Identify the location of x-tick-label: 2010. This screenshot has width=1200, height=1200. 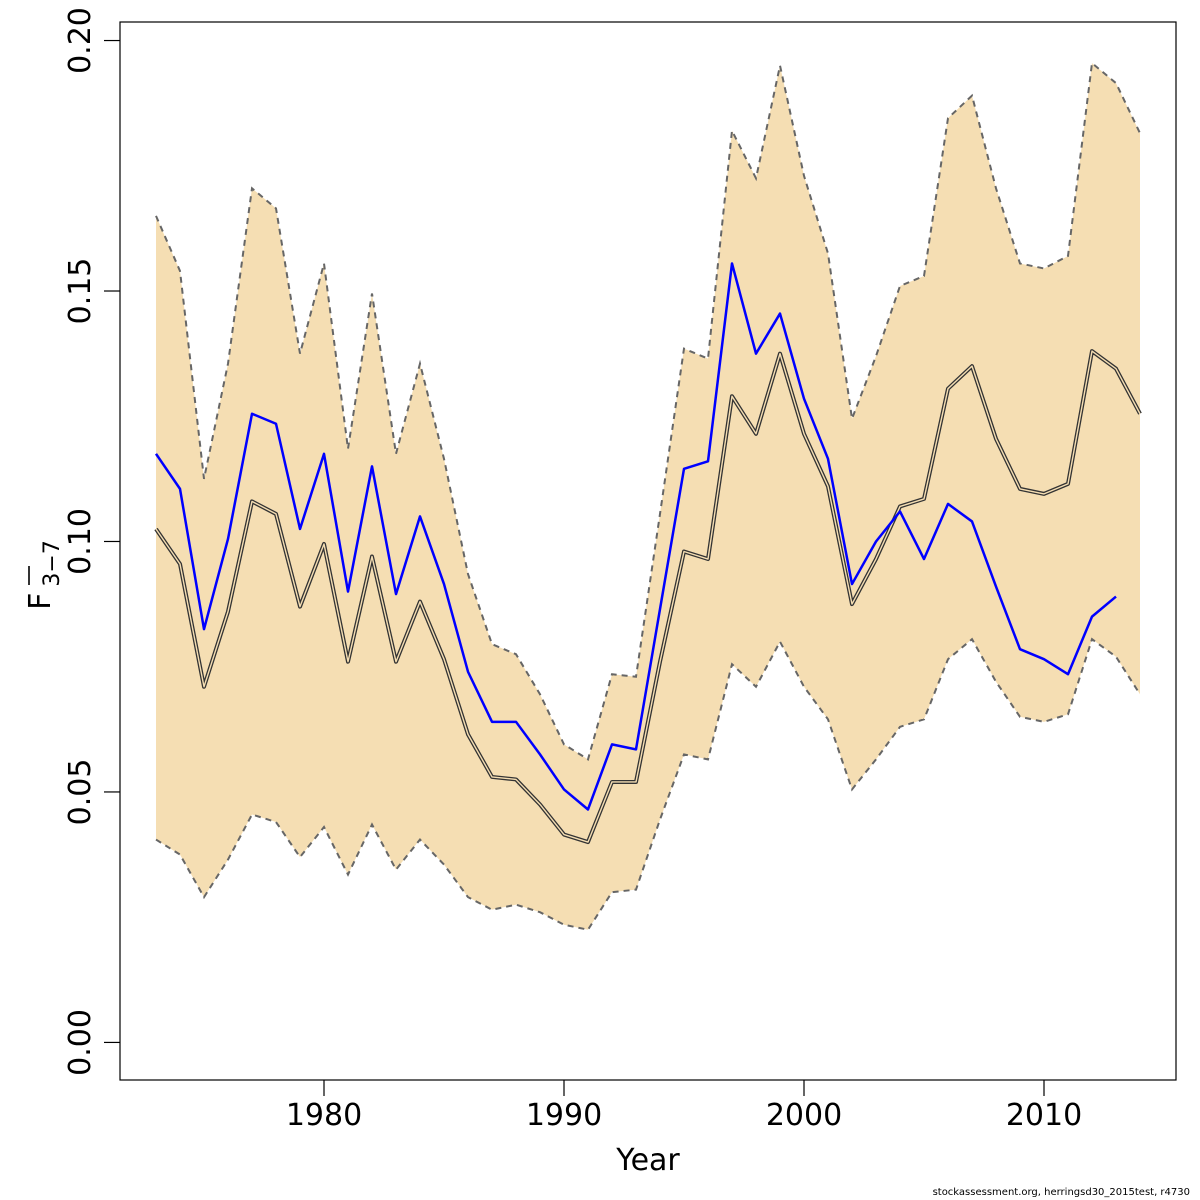
(1044, 1115).